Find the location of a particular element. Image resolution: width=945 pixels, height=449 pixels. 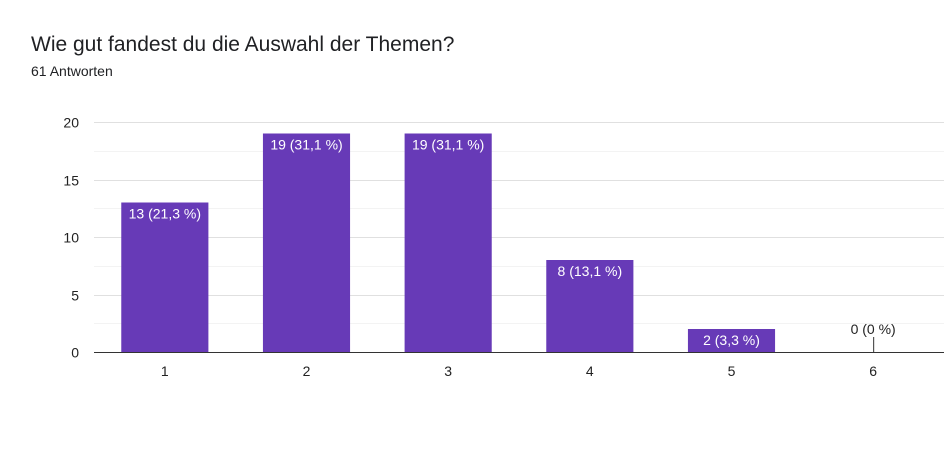

bar-data-label: 0 (0 %) is located at coordinates (873, 329).